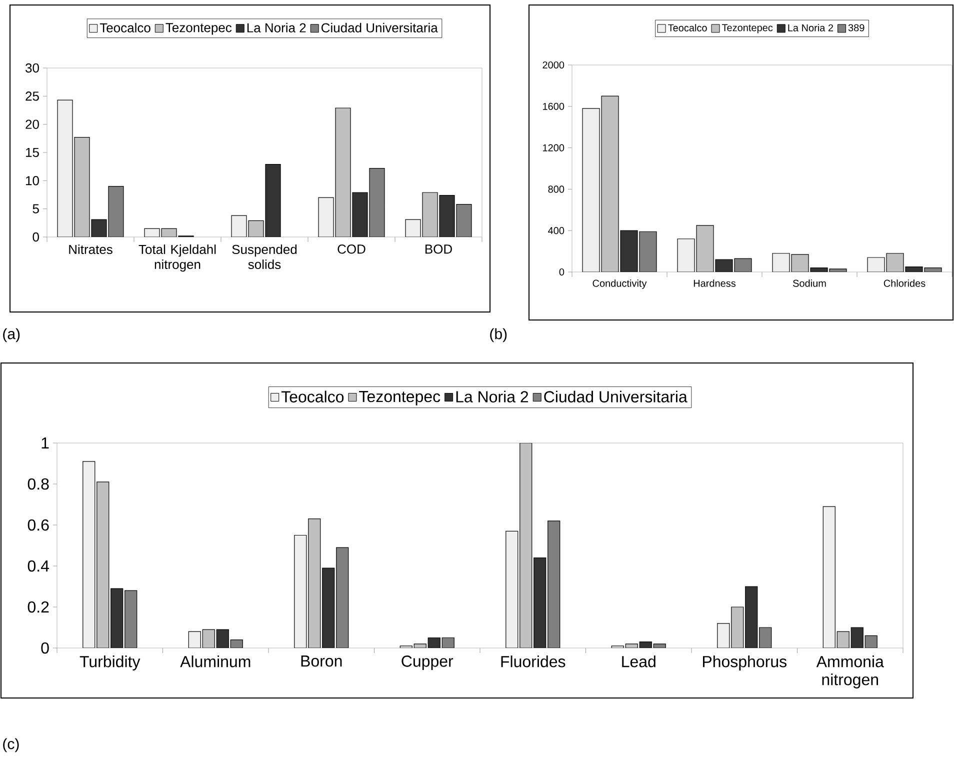  I want to click on y-tick-label: 25, so click(32, 96).